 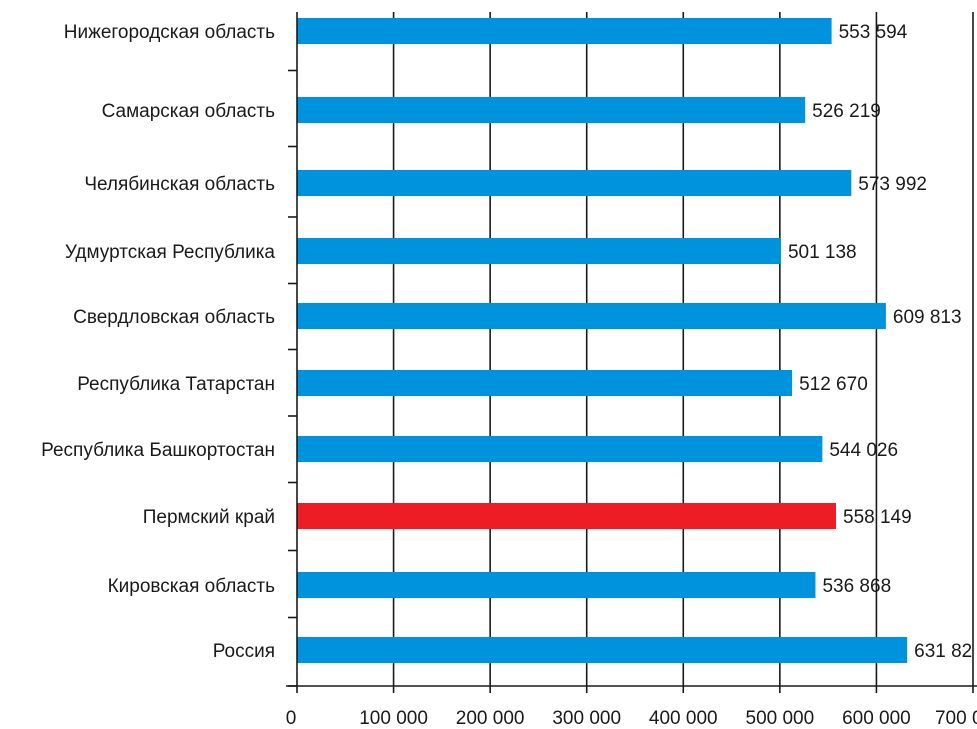 I want to click on category-label: Челябинская область, so click(x=179, y=184).